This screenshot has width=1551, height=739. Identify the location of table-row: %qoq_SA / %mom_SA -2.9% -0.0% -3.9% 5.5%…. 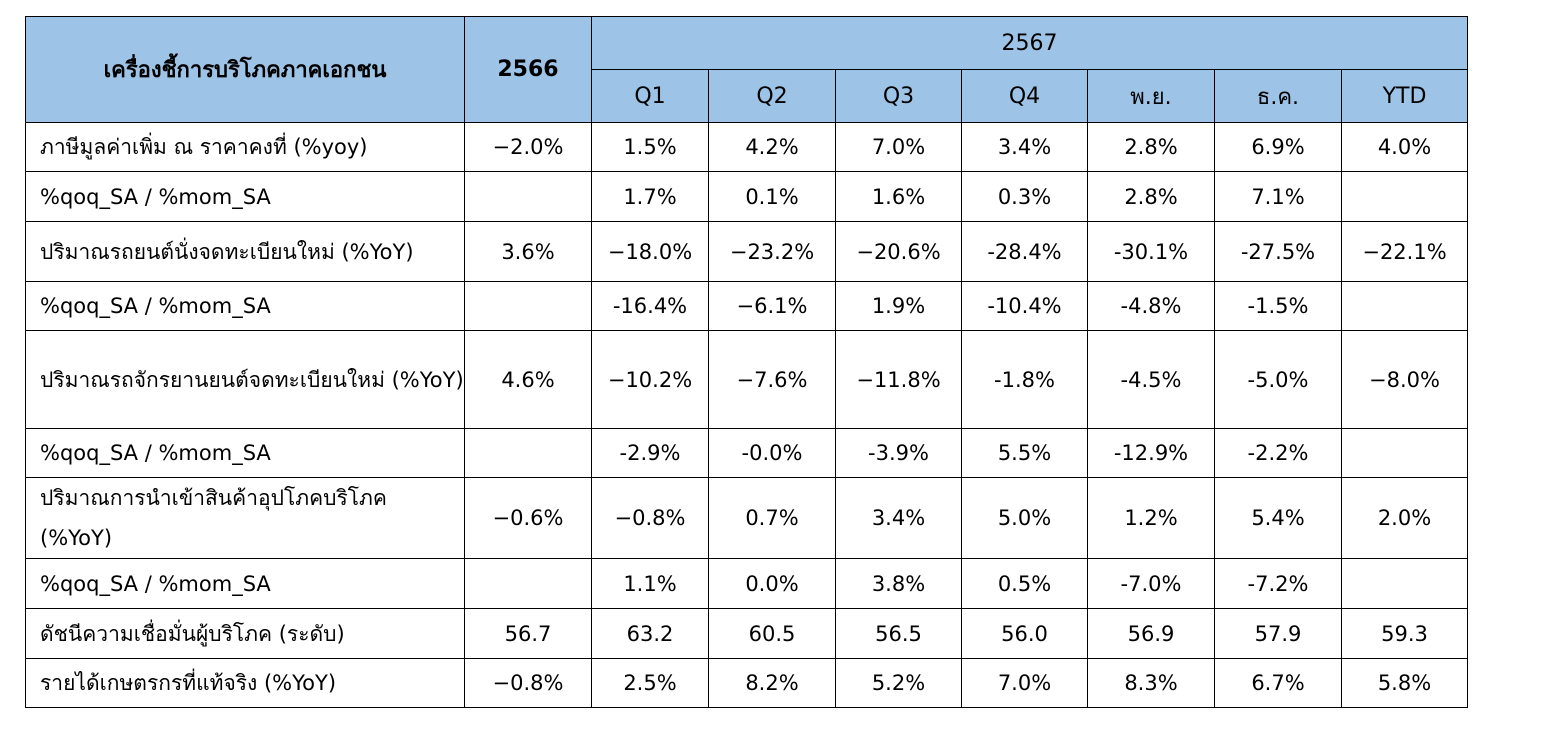
(746, 453).